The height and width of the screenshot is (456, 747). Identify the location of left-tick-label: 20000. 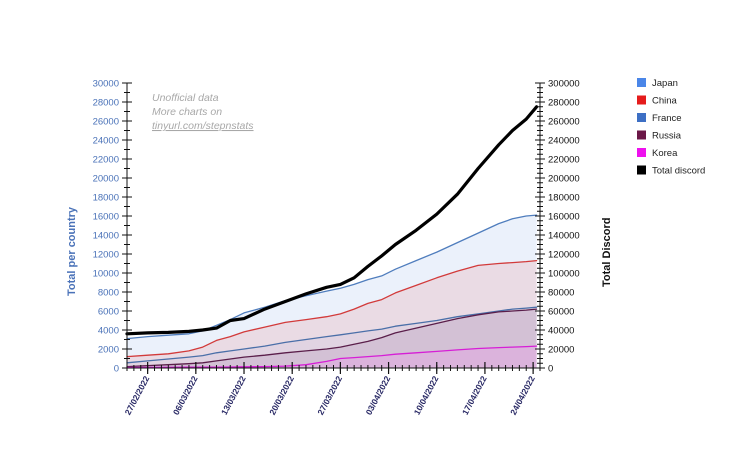
(106, 179).